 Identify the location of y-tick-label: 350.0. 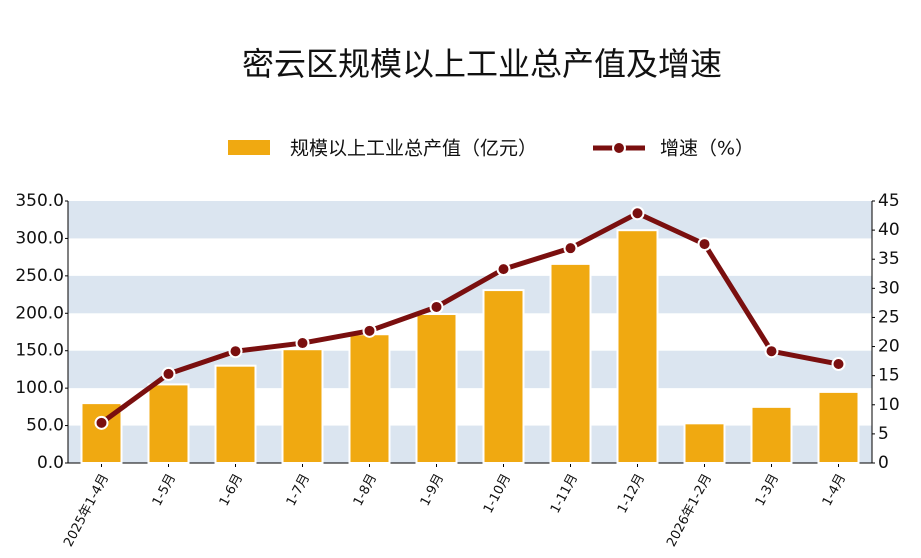
(39, 201).